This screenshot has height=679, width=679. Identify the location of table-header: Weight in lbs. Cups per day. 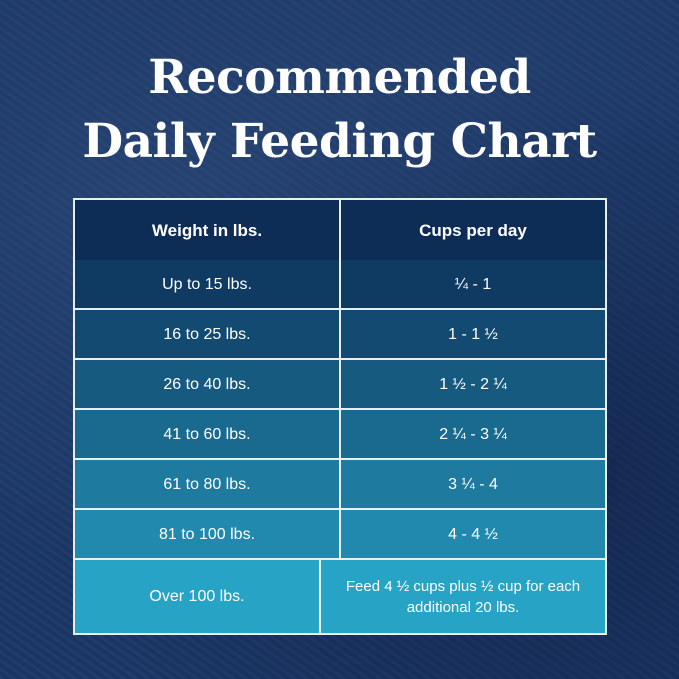
(340, 230).